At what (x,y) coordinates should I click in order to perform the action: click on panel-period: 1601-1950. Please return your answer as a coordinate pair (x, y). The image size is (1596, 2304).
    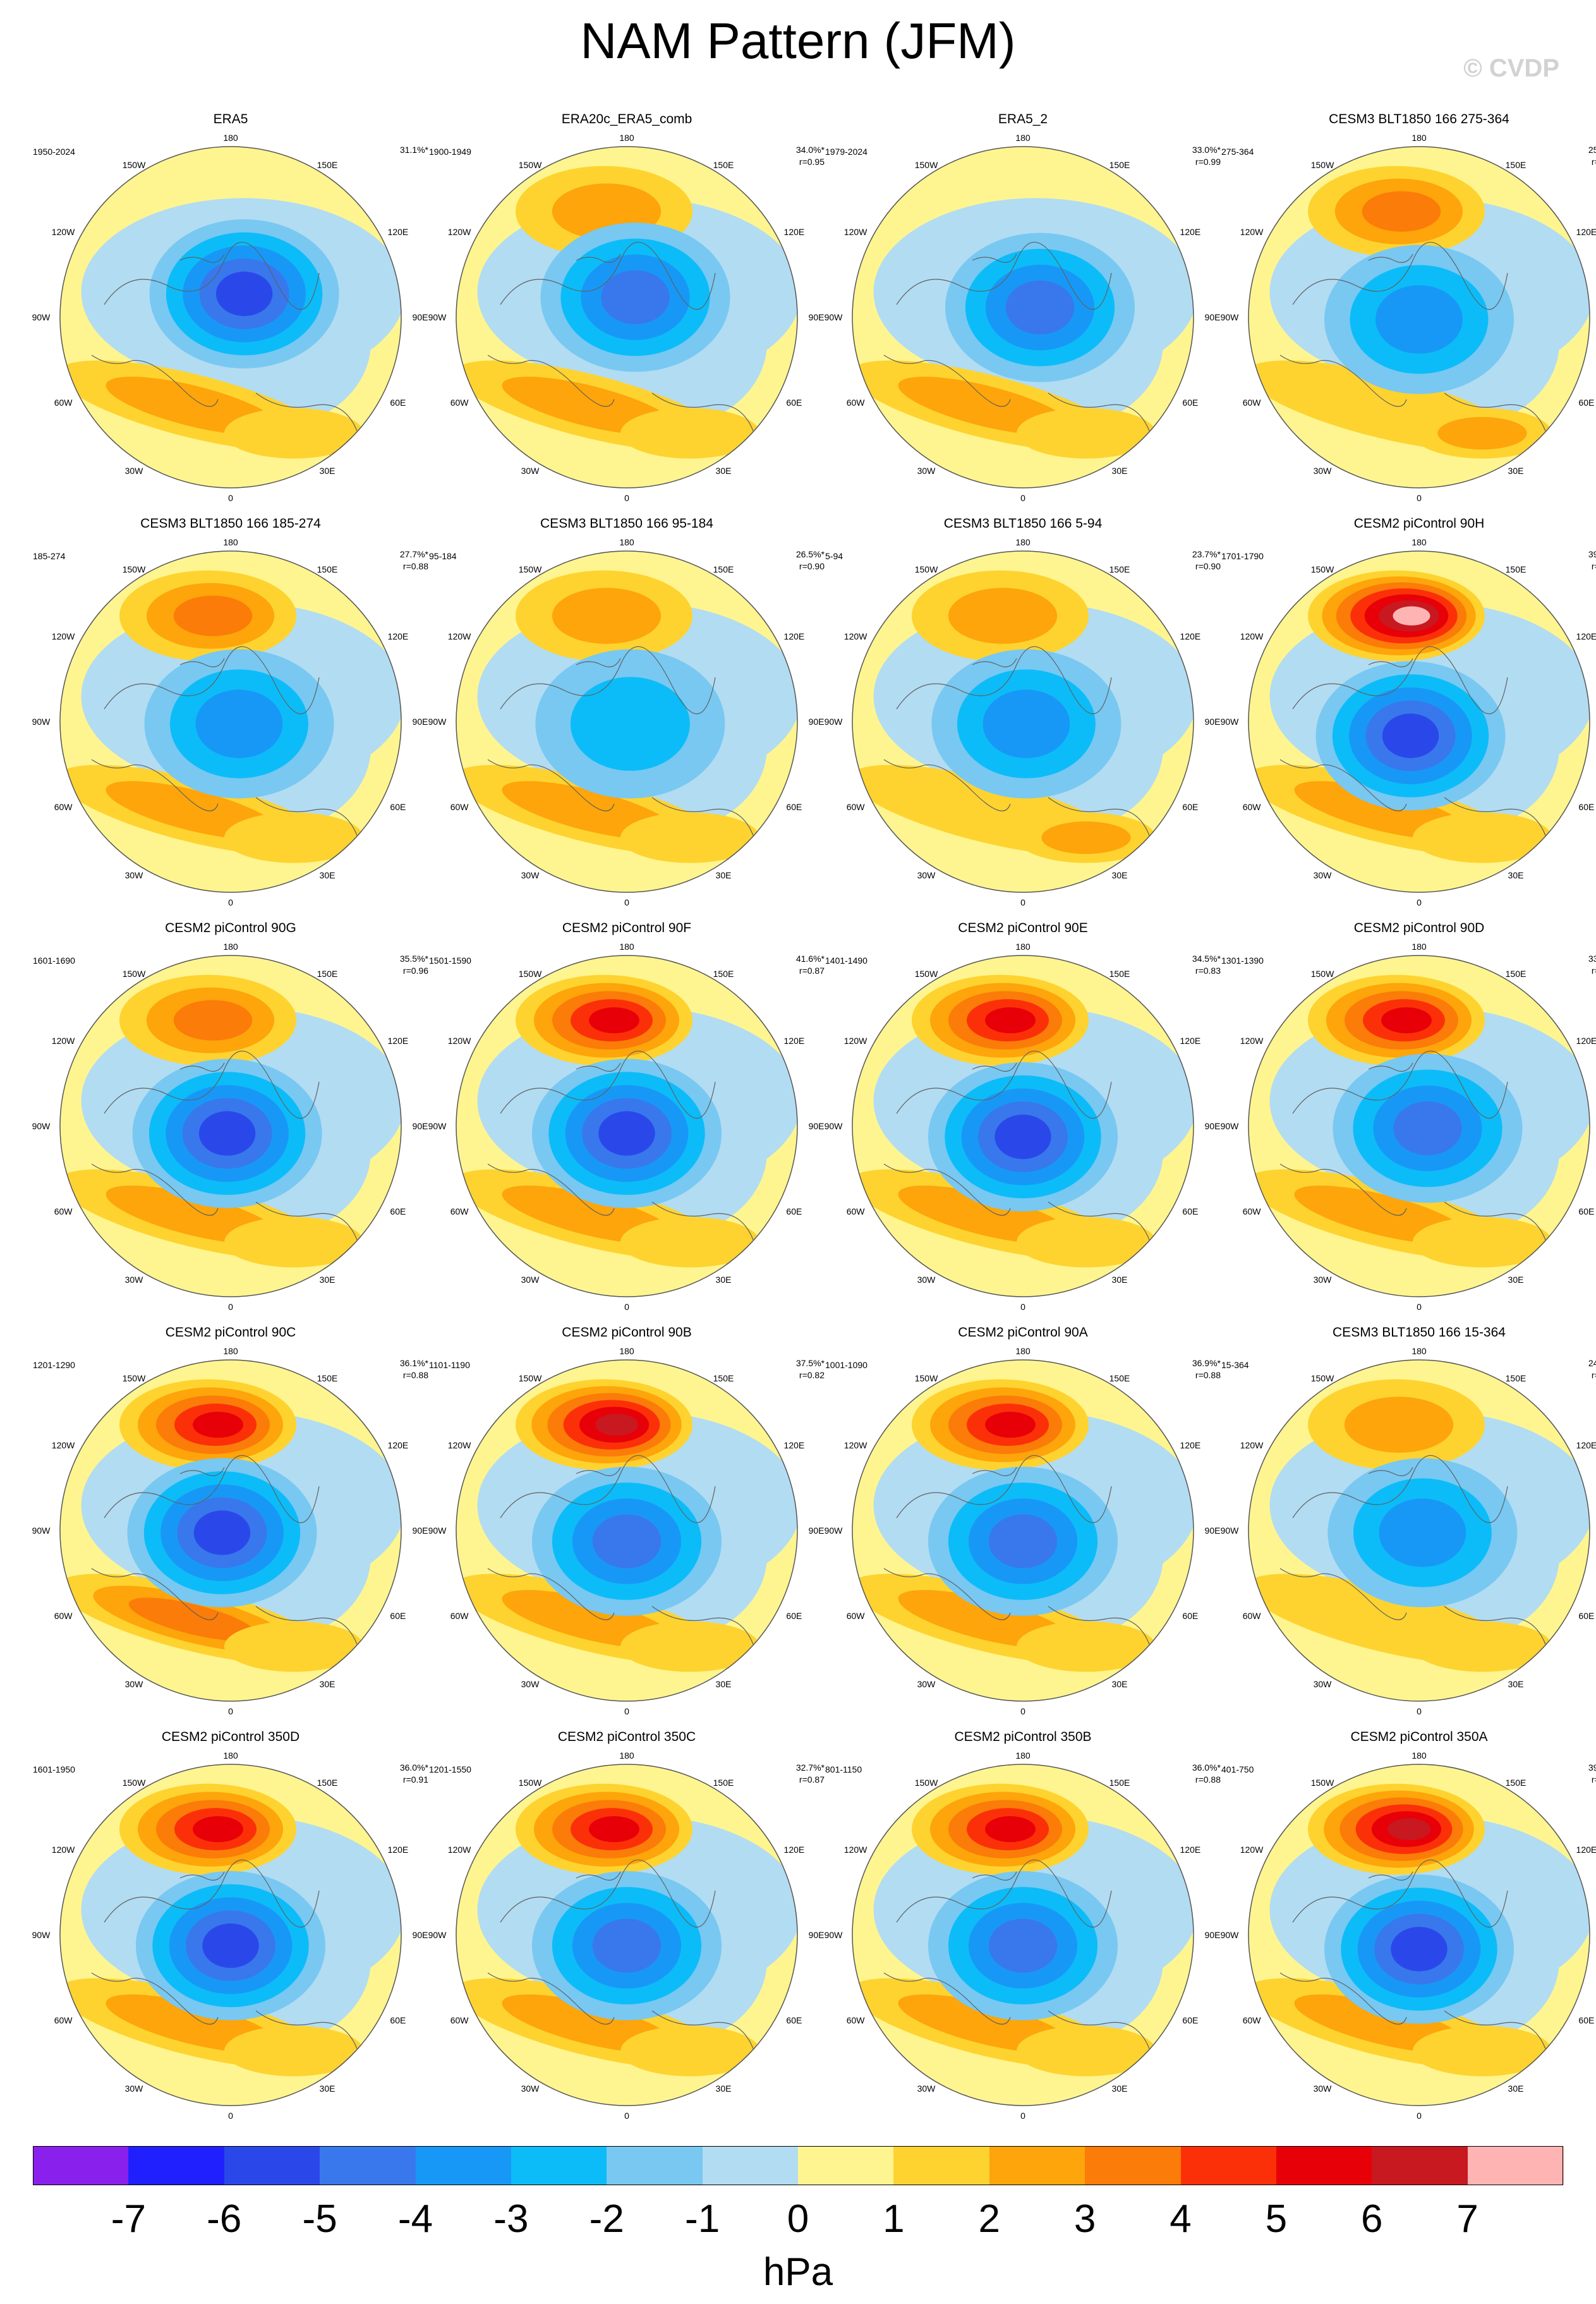
    Looking at the image, I should click on (54, 1769).